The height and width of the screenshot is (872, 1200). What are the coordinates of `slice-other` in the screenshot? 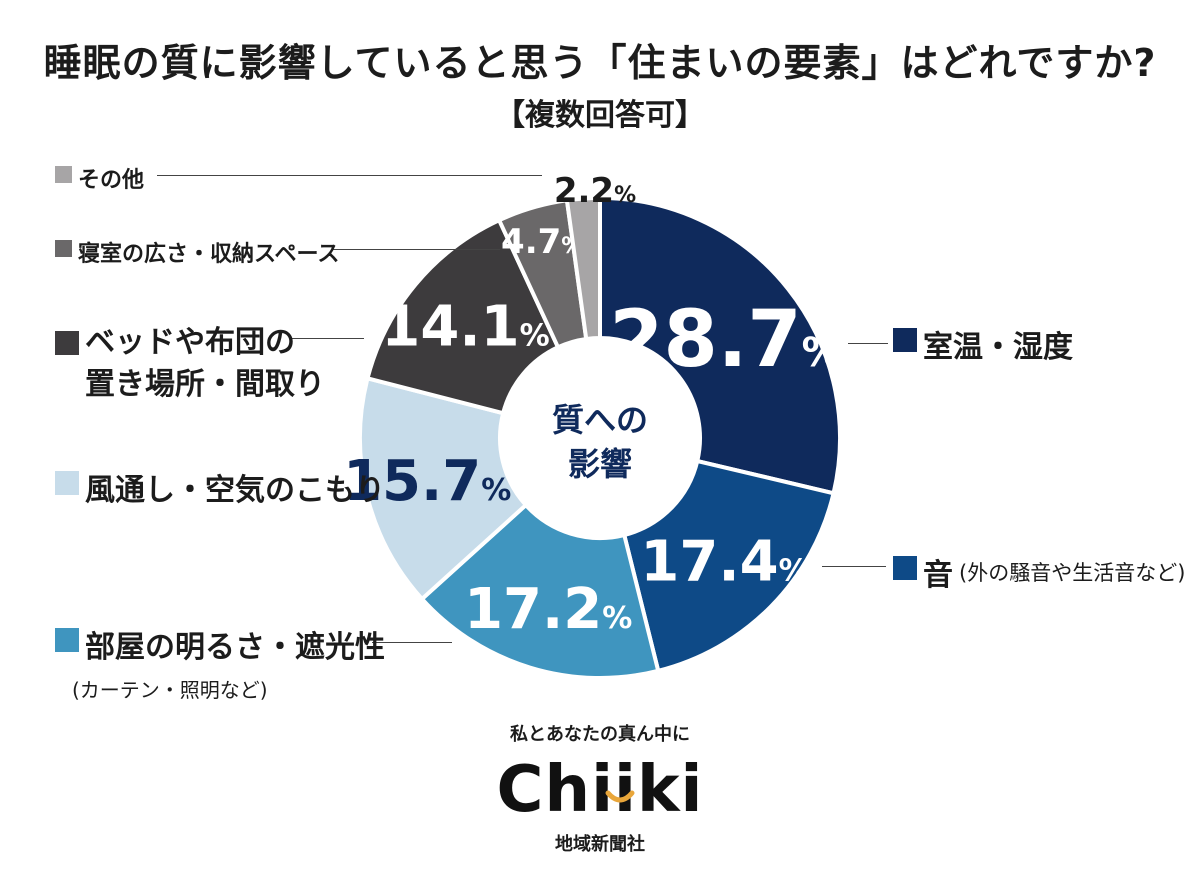 It's located at (583, 268).